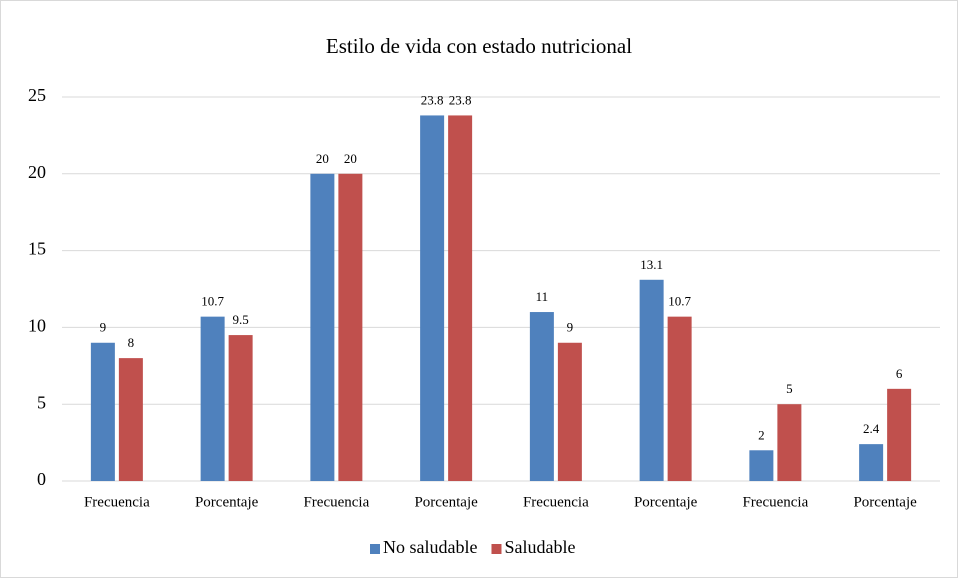 The height and width of the screenshot is (578, 958). I want to click on legend-label: Saludable, so click(539, 547).